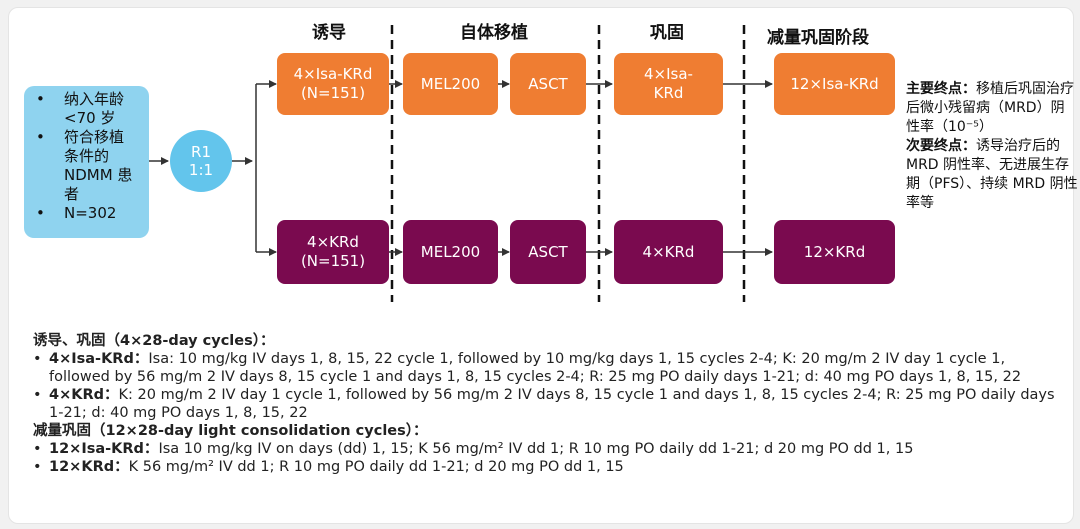 This screenshot has height=529, width=1080. Describe the element at coordinates (79, 213) in the screenshot. I see `eligibility-item: N=302` at that location.